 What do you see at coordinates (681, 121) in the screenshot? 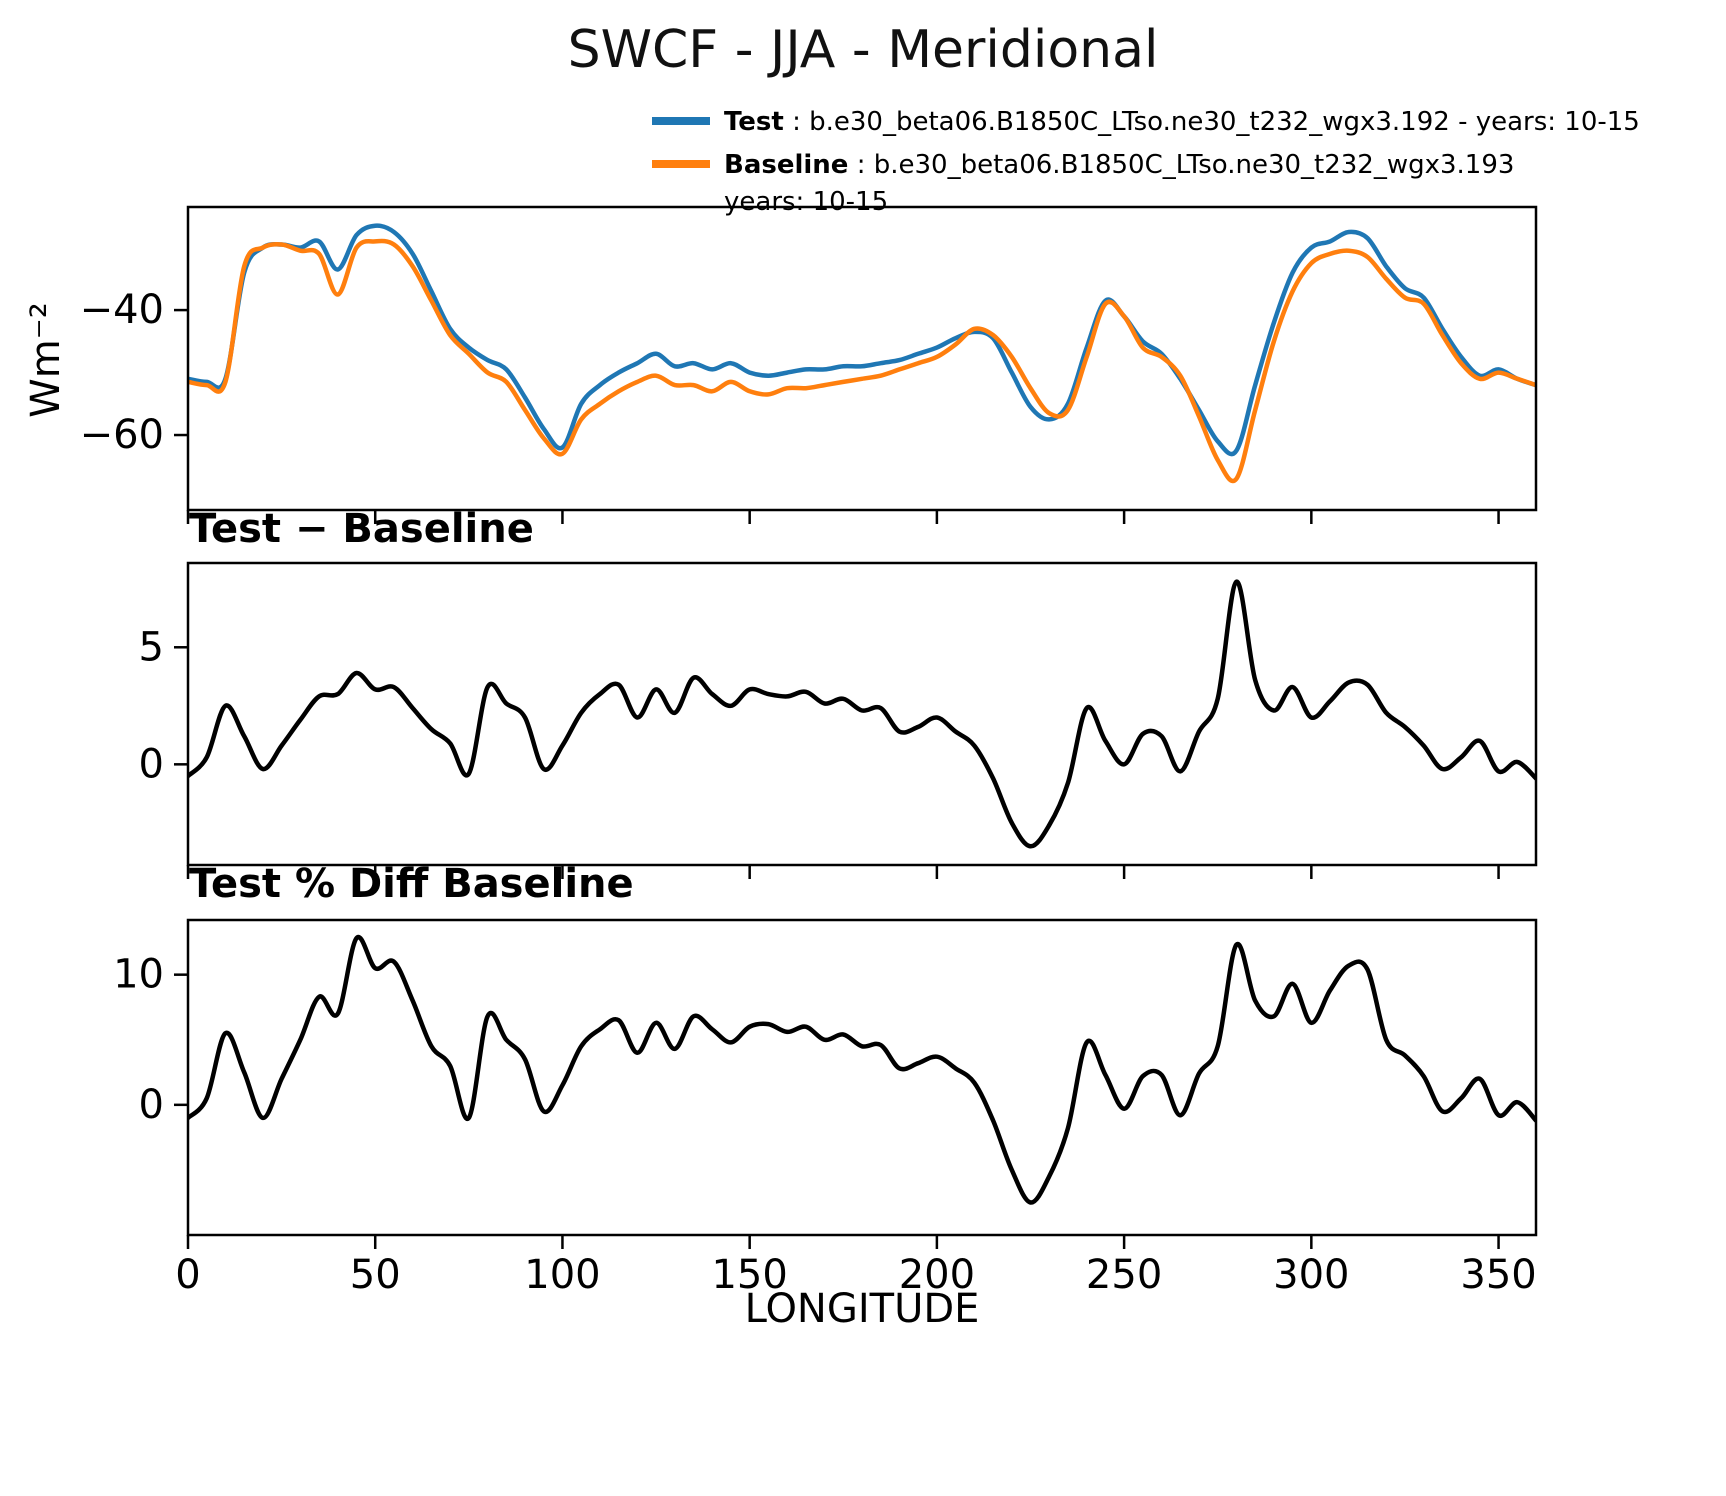
I see `test-line-swatch` at bounding box center [681, 121].